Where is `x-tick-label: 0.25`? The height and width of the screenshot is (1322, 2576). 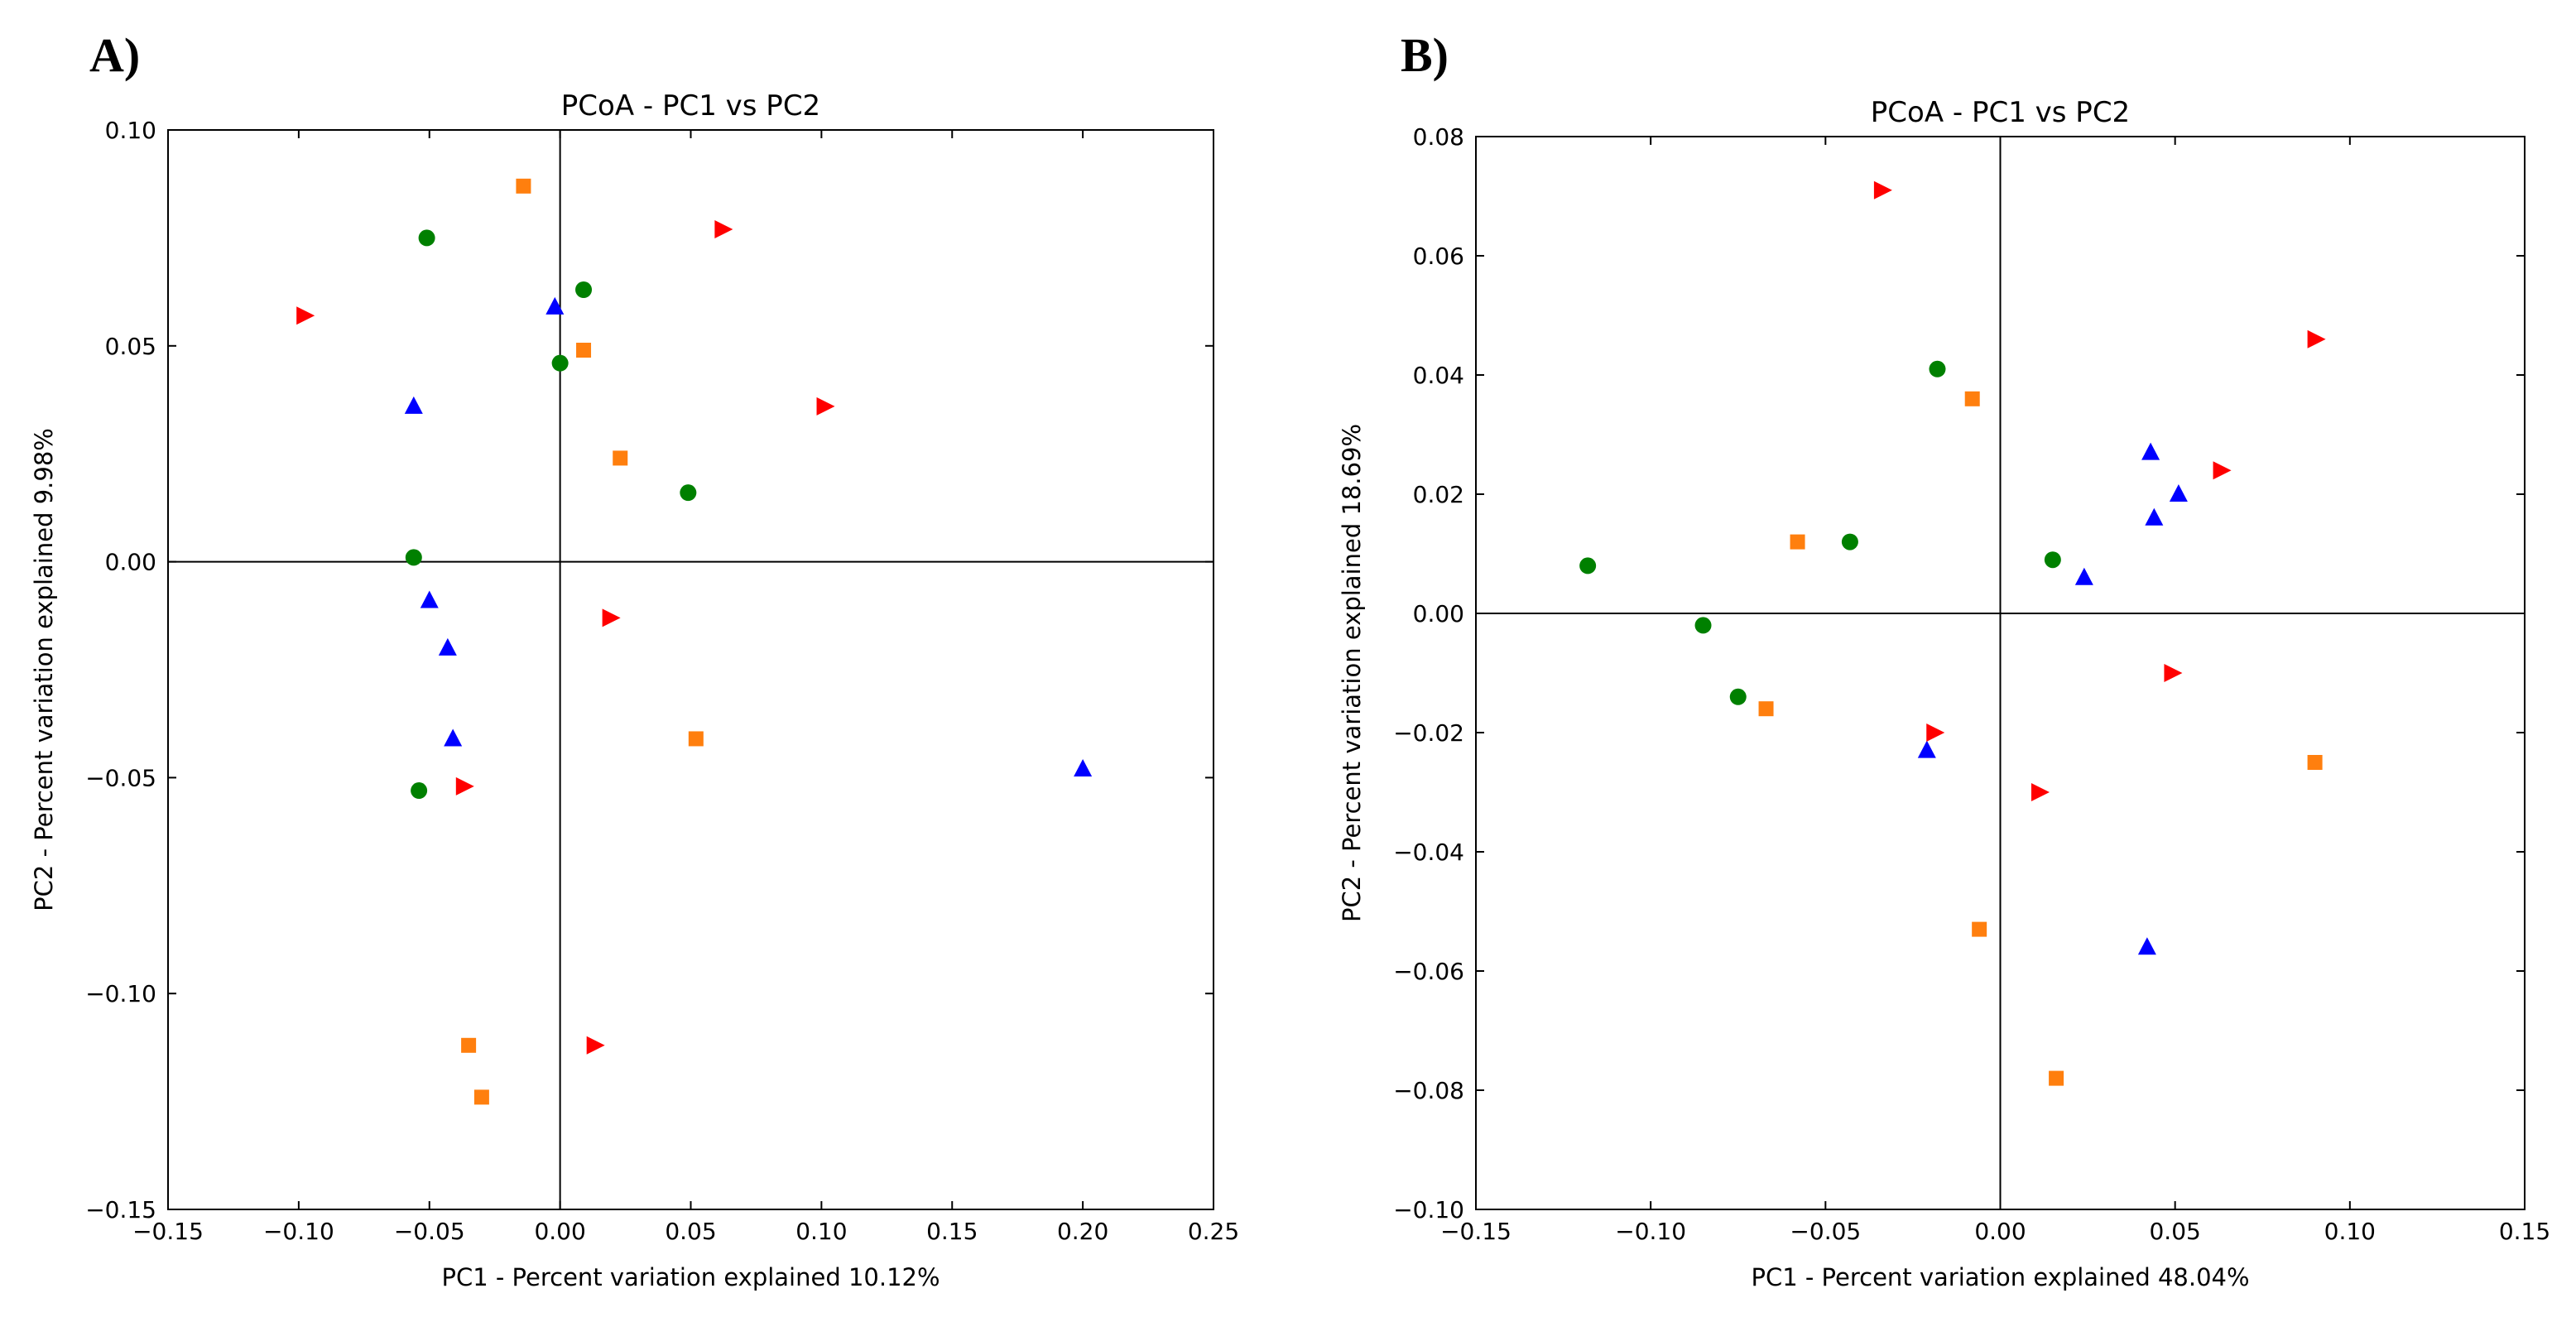 x-tick-label: 0.25 is located at coordinates (1213, 1231).